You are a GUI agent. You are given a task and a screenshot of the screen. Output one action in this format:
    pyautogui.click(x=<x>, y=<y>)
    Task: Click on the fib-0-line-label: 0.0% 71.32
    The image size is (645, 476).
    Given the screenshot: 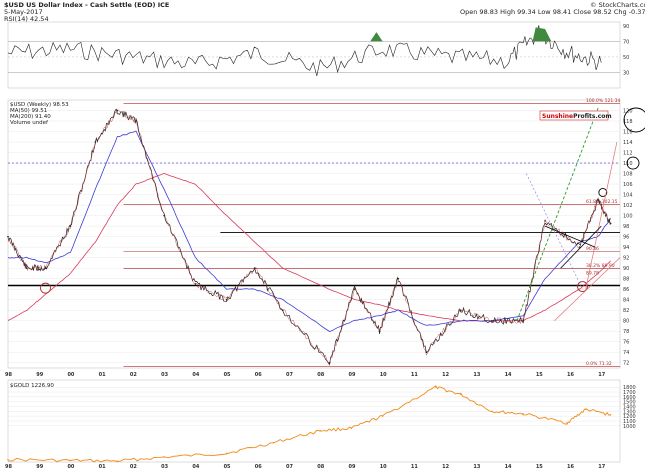 What is the action you would take?
    pyautogui.click(x=599, y=364)
    